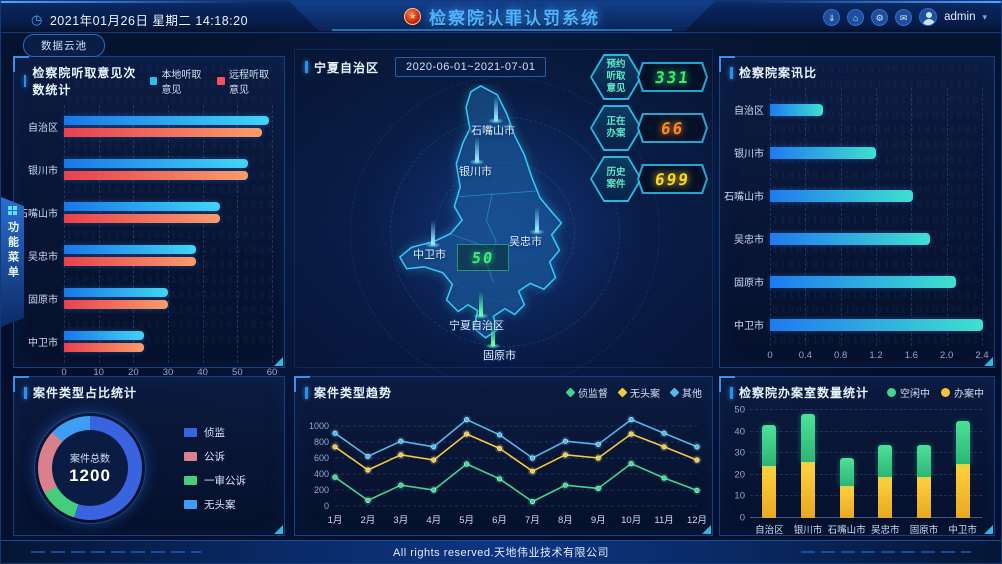 This screenshot has height=564, width=1002. I want to click on chart-row: 中卫市, so click(858, 325).